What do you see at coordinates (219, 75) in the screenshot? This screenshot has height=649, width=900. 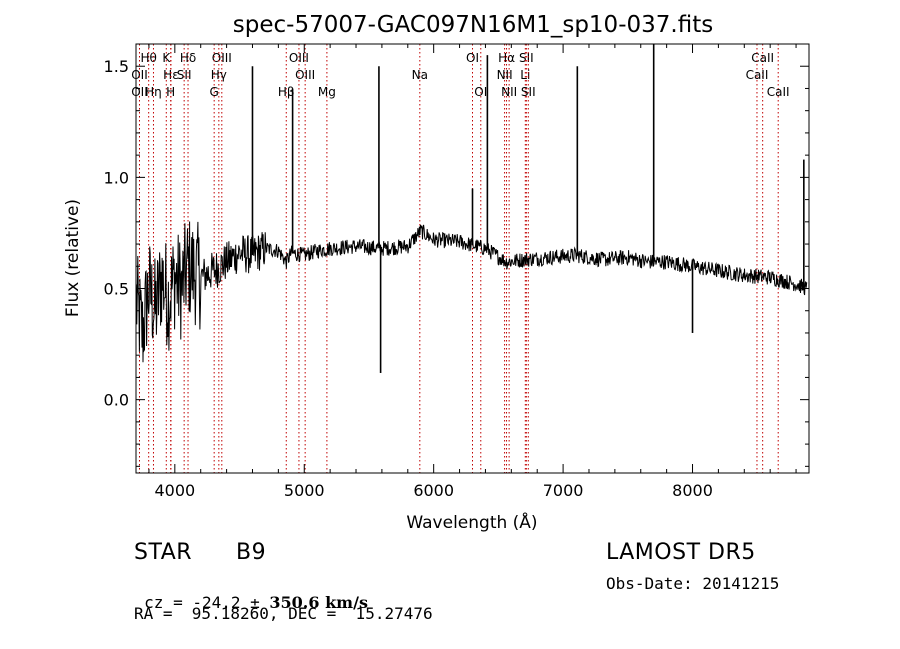 I see `line-marker-label: Hγ` at bounding box center [219, 75].